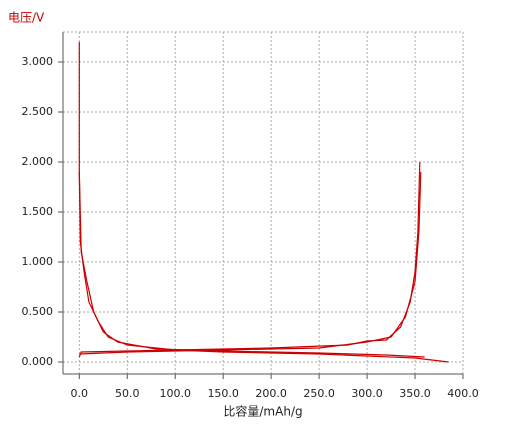 Image resolution: width=515 pixels, height=424 pixels. Describe the element at coordinates (38, 111) in the screenshot. I see `y-tick-label: 2.500` at that location.